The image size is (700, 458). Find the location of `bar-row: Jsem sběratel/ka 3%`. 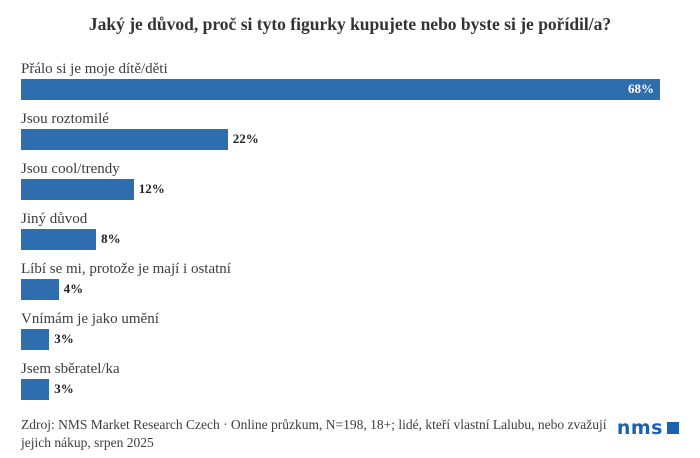

bar-row: Jsem sběratel/ka 3% is located at coordinates (350, 380).